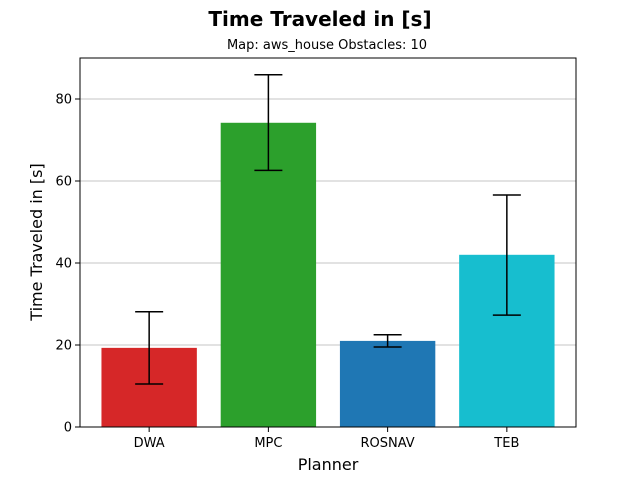 The image size is (640, 480). Describe the element at coordinates (36, 242) in the screenshot. I see `y-axis-label: Time Traveled in [s]` at that location.